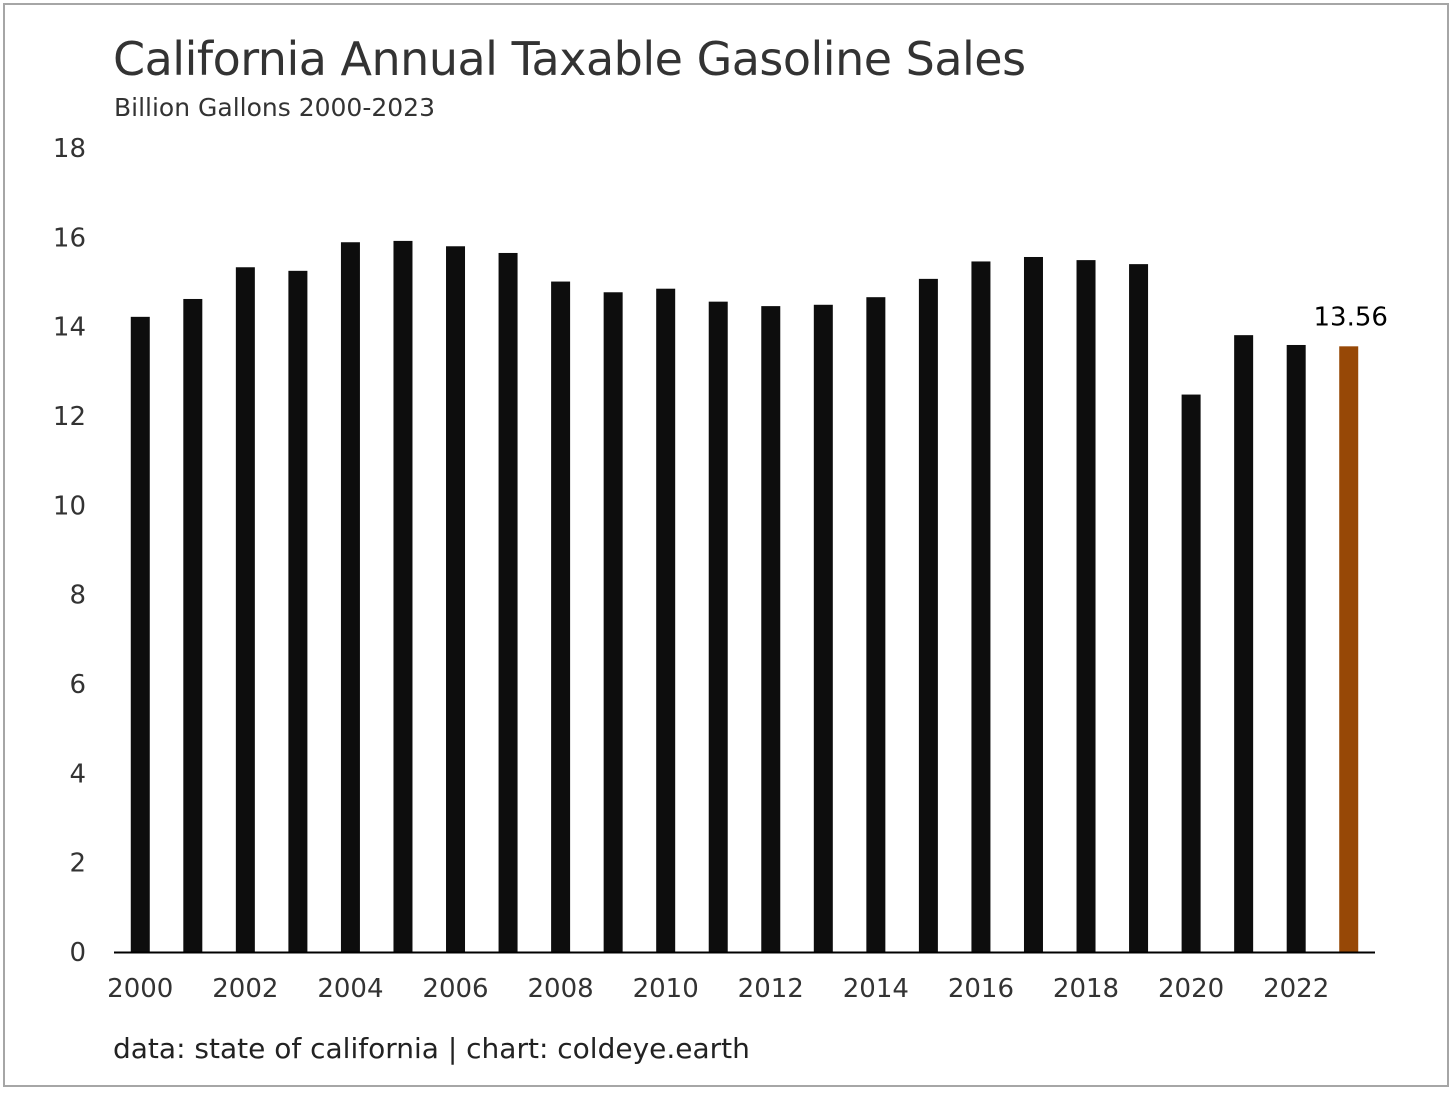  I want to click on bar-2008, so click(561, 616).